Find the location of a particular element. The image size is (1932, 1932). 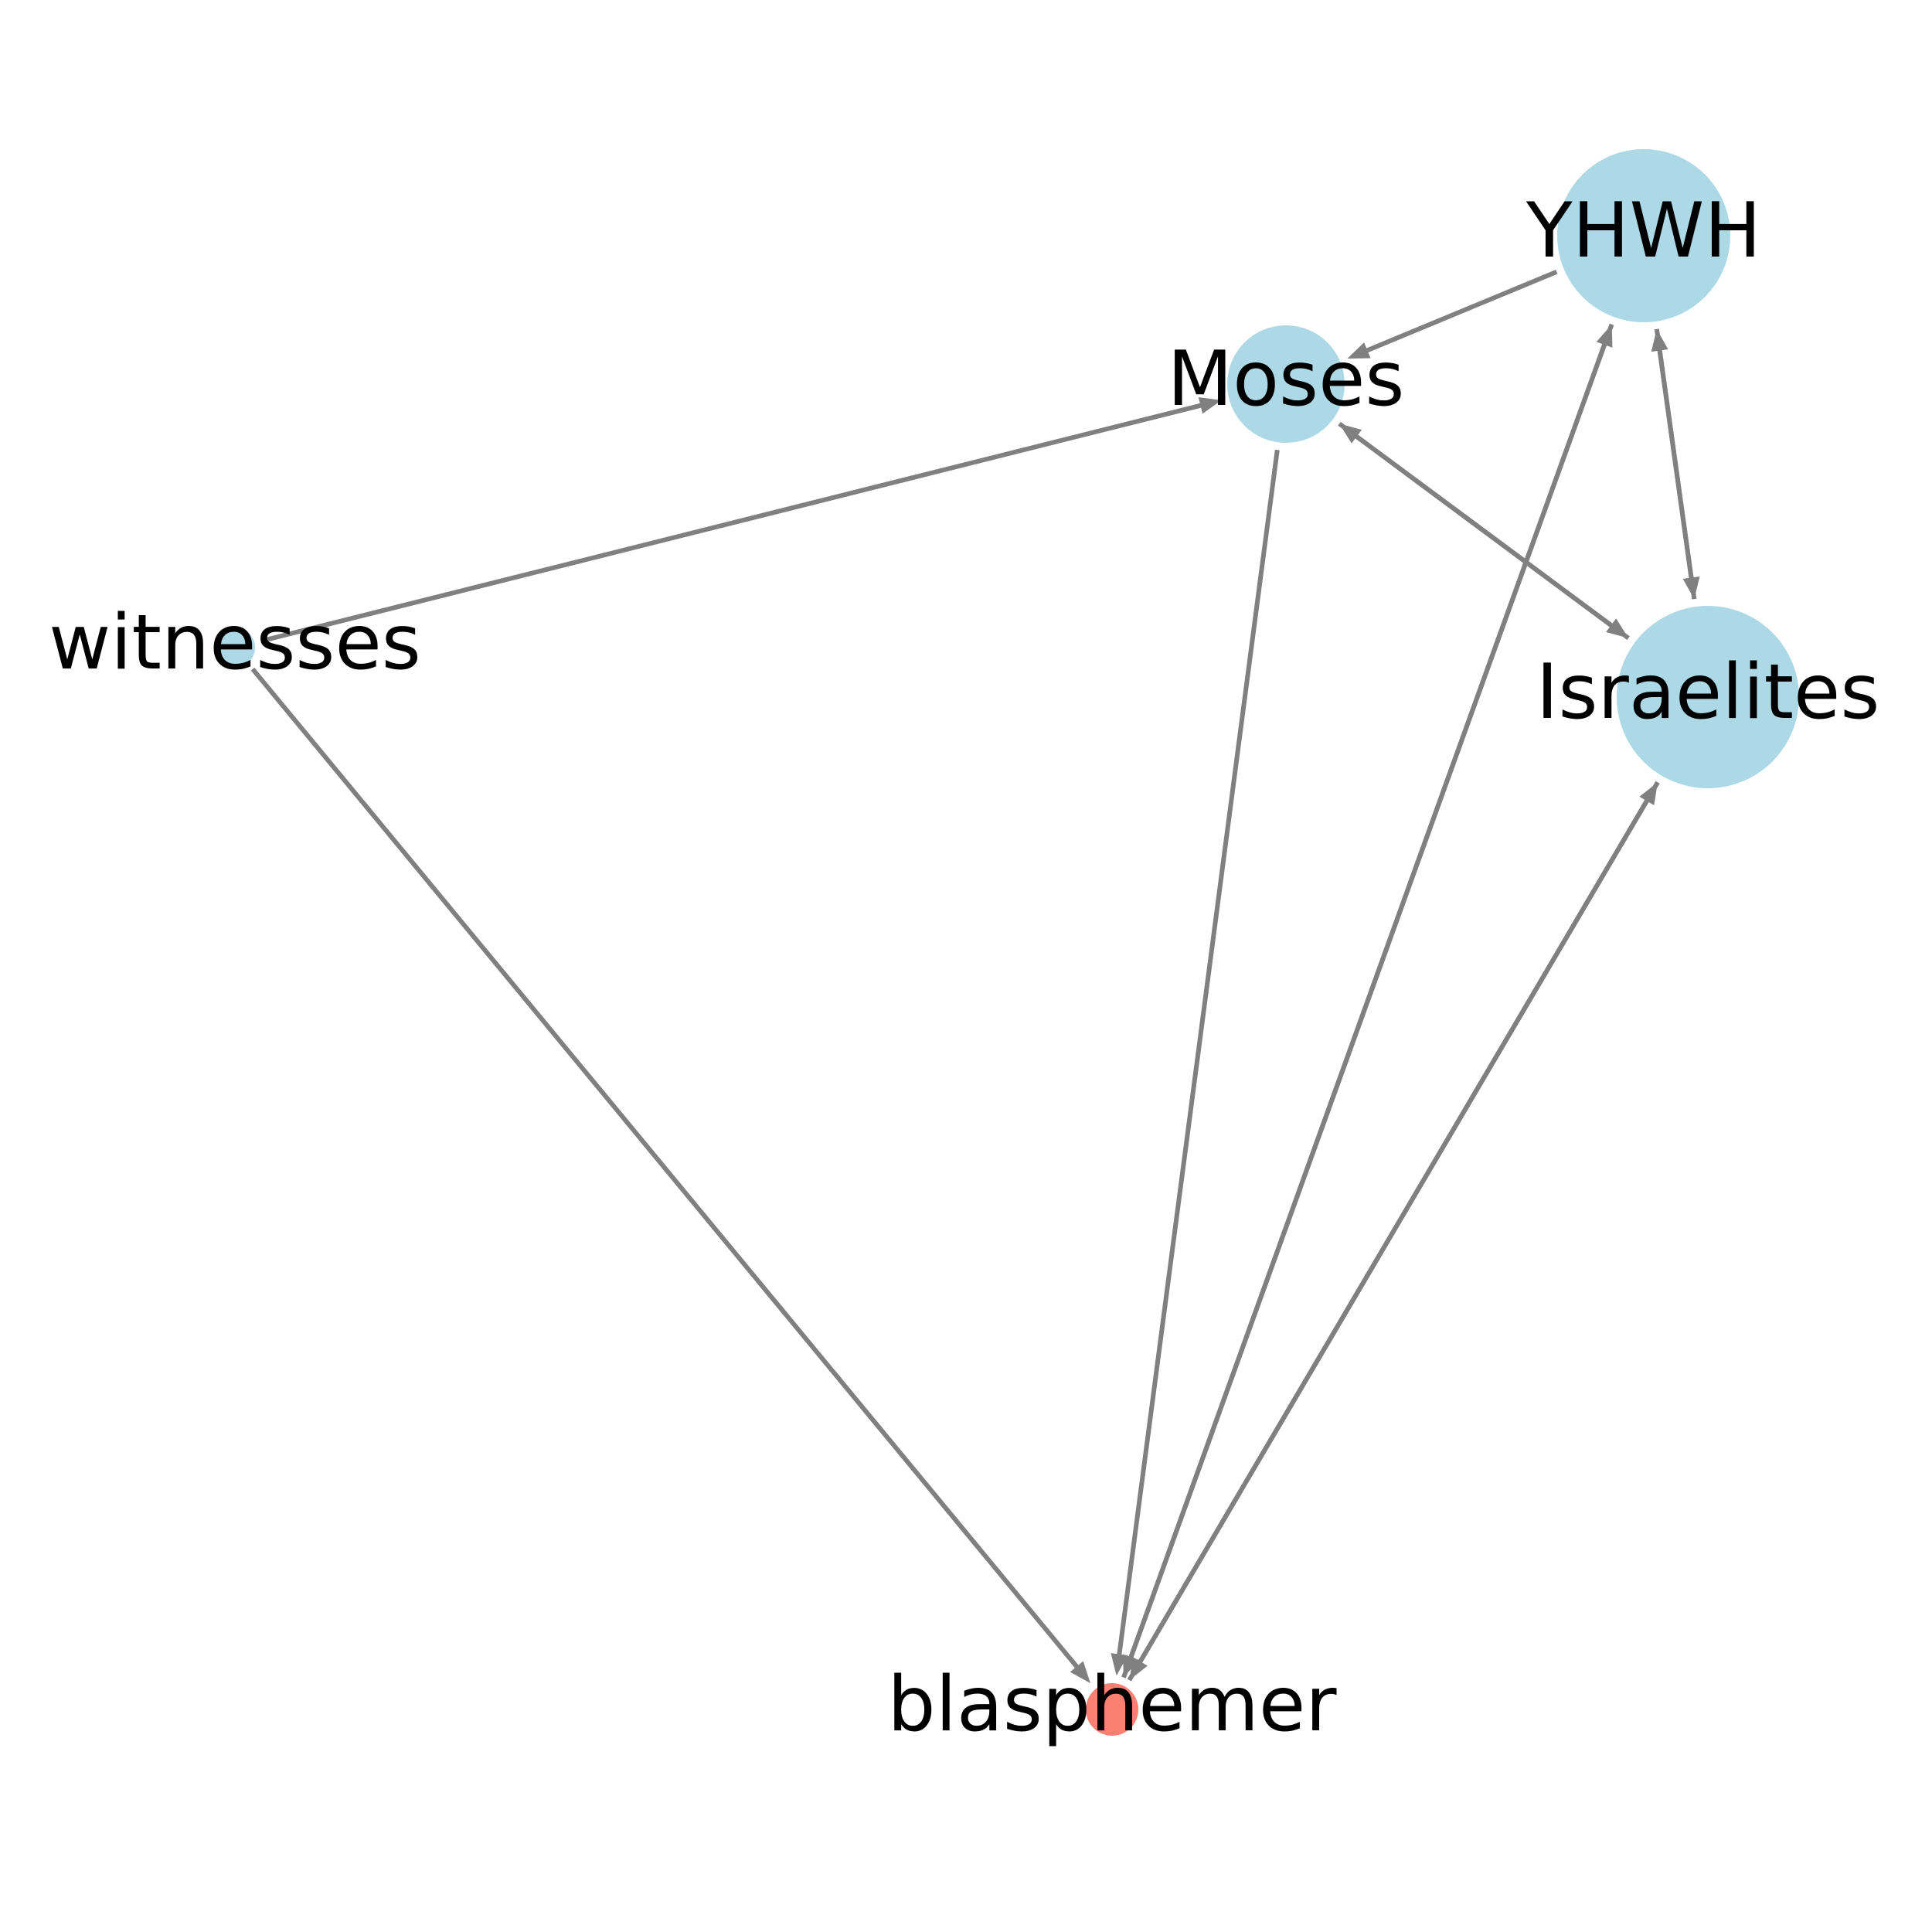

node-label-blasphemer: blasphemer is located at coordinates (1112, 1705).